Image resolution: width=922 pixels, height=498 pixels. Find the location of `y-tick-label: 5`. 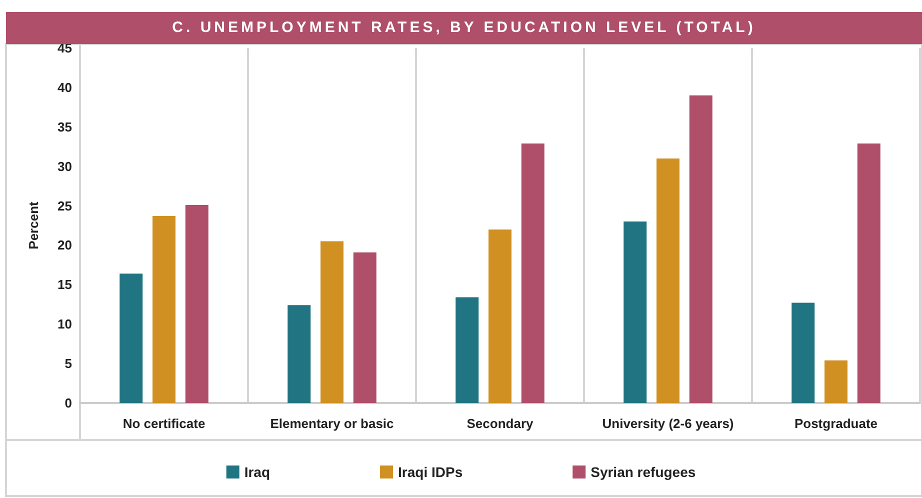

y-tick-label: 5 is located at coordinates (68, 364).